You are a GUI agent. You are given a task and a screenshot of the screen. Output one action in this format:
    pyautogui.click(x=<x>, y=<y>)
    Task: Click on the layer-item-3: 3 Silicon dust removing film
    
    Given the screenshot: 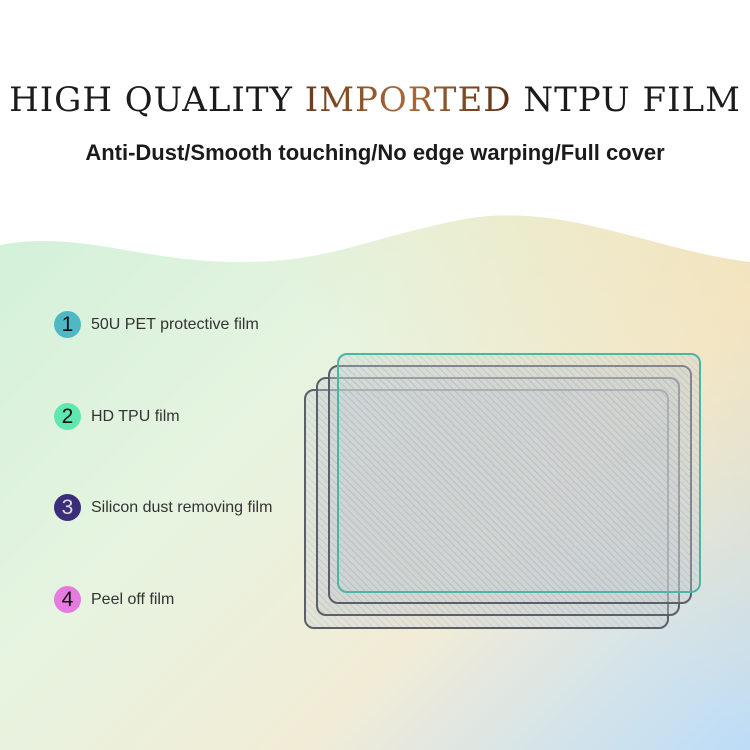 What is the action you would take?
    pyautogui.click(x=163, y=507)
    